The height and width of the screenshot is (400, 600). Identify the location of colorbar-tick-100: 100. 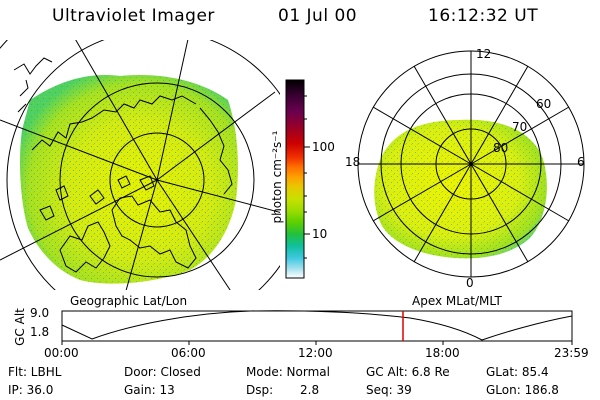
(323, 147).